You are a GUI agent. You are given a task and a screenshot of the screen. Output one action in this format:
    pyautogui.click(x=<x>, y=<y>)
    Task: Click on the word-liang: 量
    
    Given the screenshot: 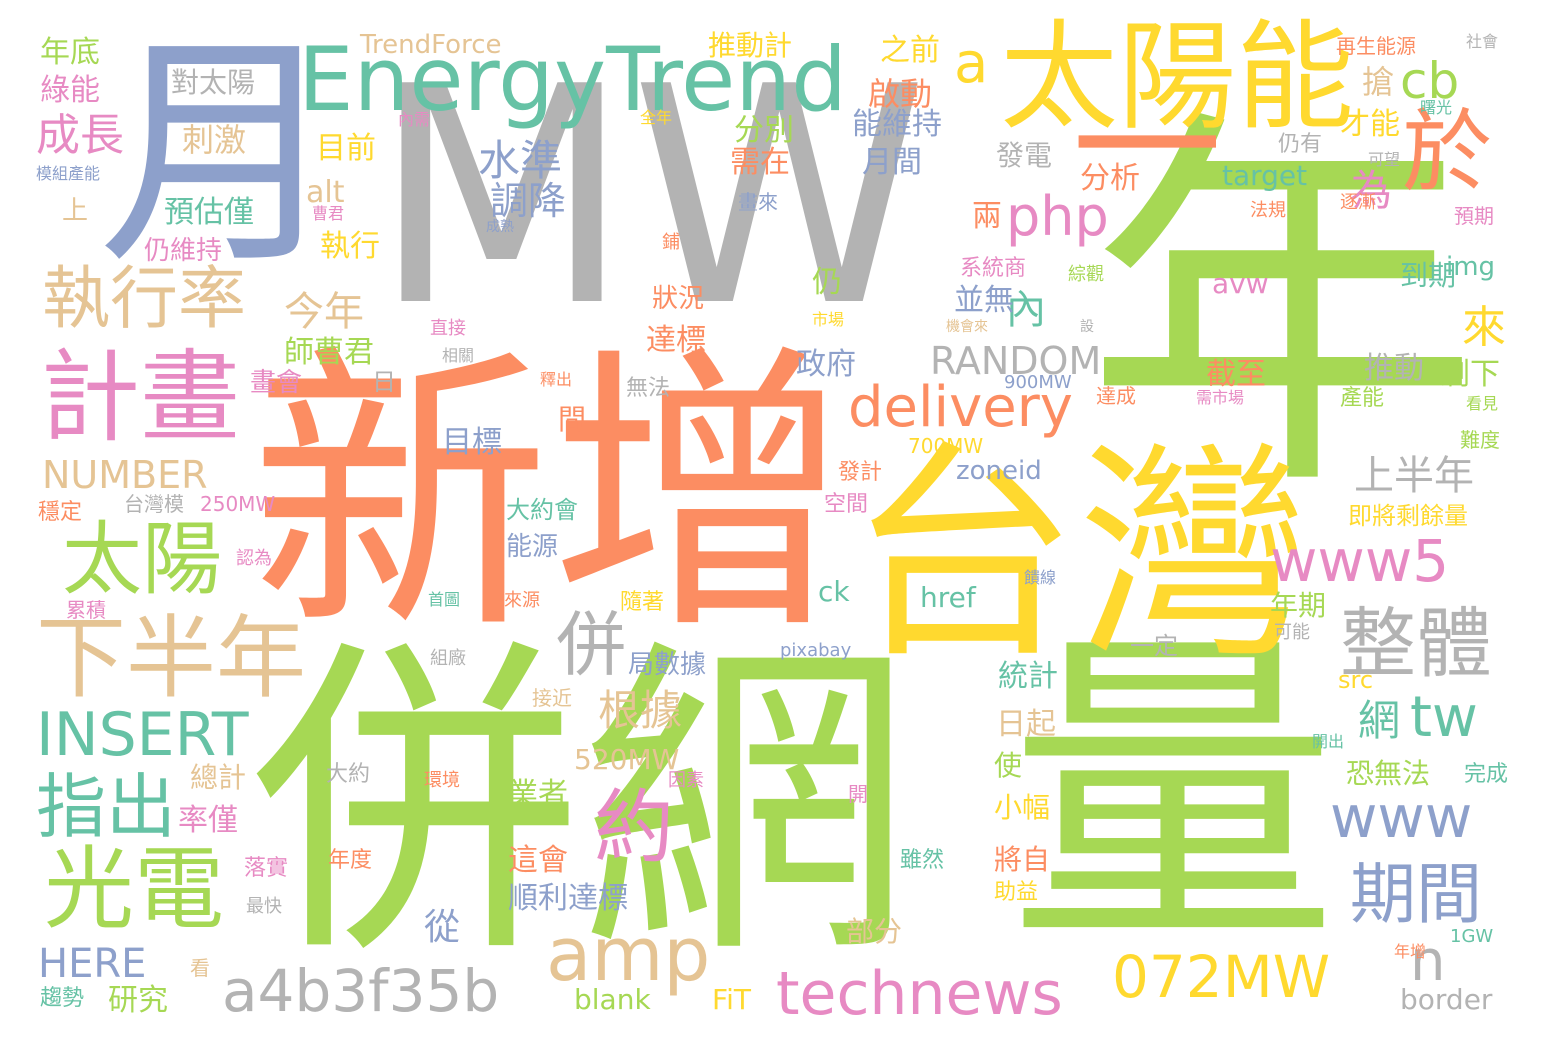 What is the action you would take?
    pyautogui.click(x=1173, y=795)
    